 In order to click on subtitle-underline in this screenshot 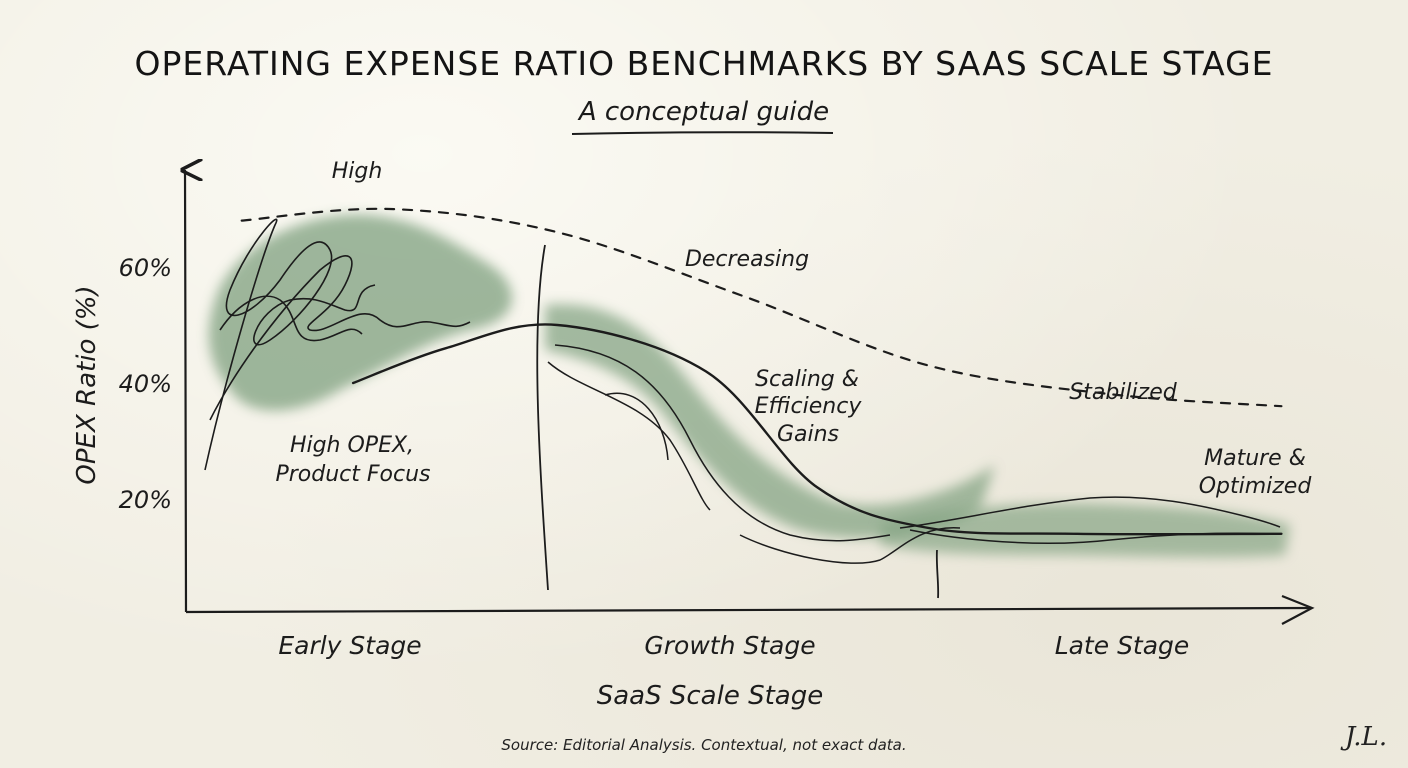, I will do `click(702, 133)`.